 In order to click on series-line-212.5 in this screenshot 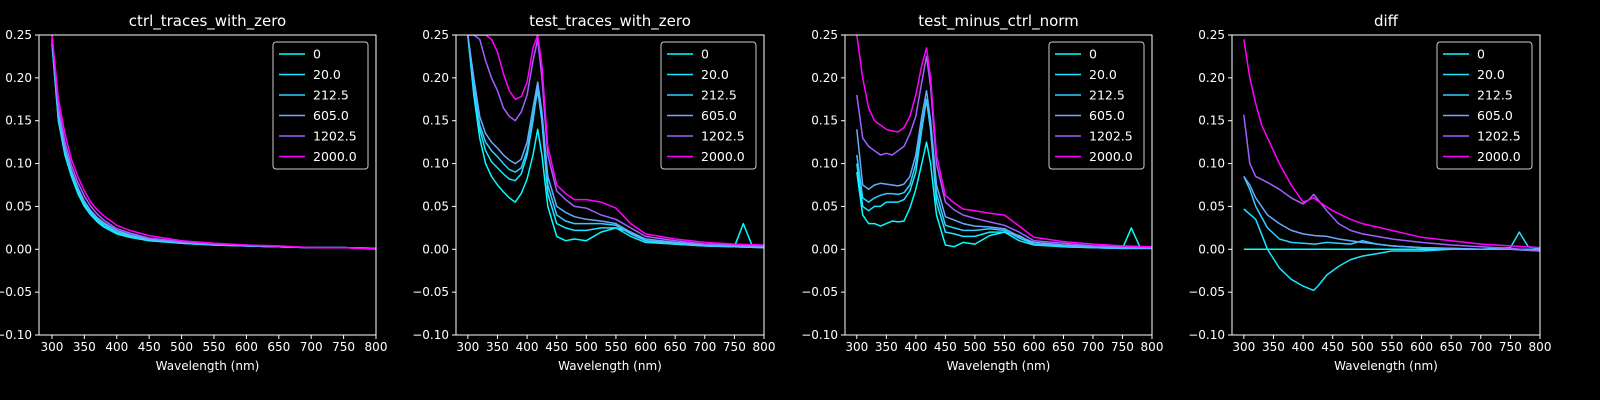, I will do `click(615, 142)`.